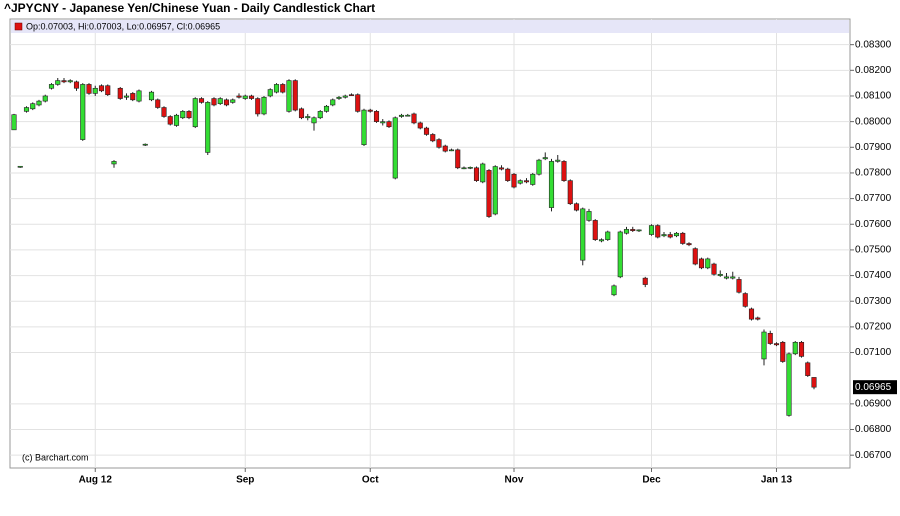 Image resolution: width=900 pixels, height=516 pixels. Describe the element at coordinates (430, 26) in the screenshot. I see `ohlc-header-bar` at that location.